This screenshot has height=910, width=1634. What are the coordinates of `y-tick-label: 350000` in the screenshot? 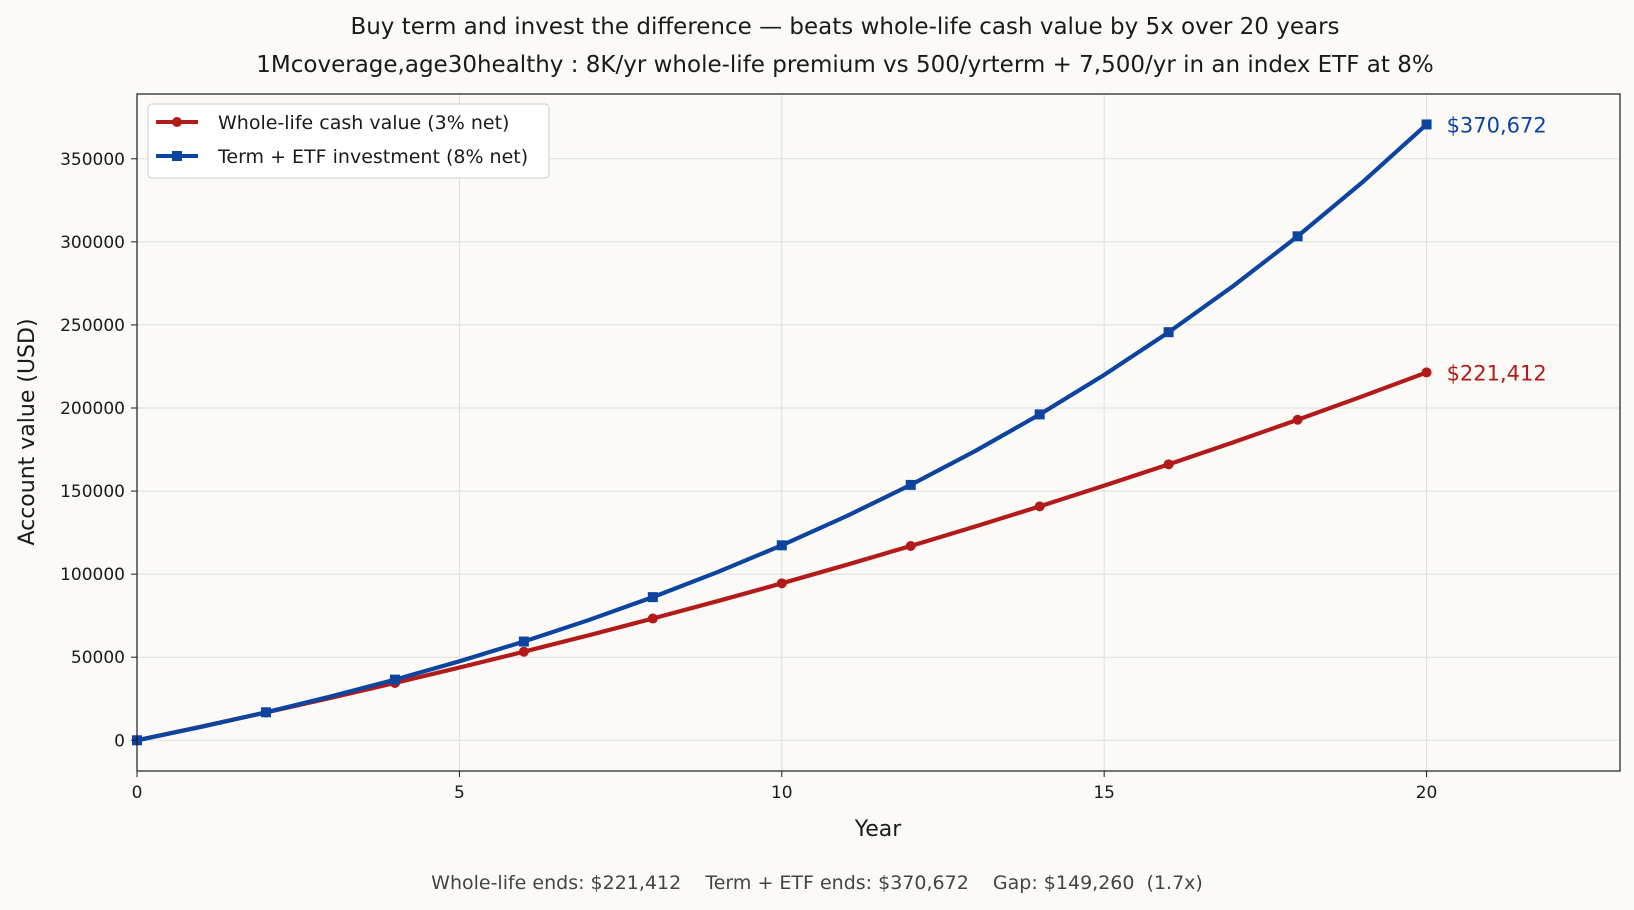 It's located at (92, 160).